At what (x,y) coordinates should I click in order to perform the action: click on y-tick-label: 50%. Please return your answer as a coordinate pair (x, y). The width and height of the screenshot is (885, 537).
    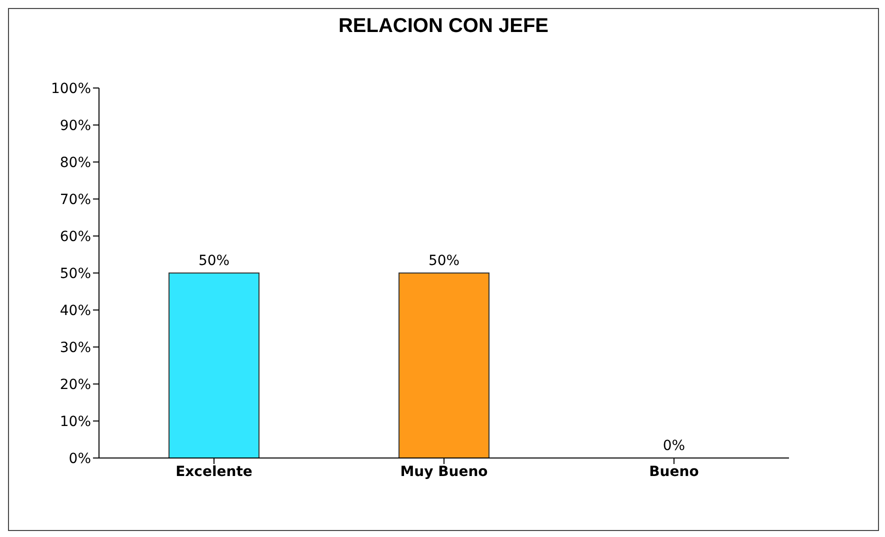
    Looking at the image, I should click on (75, 274).